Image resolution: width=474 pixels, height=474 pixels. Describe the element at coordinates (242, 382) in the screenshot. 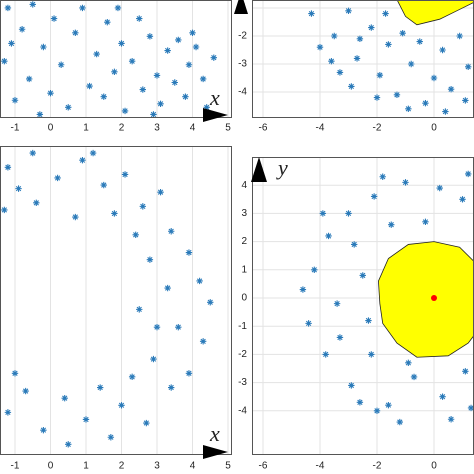

I see `y-tick-label: -3` at that location.